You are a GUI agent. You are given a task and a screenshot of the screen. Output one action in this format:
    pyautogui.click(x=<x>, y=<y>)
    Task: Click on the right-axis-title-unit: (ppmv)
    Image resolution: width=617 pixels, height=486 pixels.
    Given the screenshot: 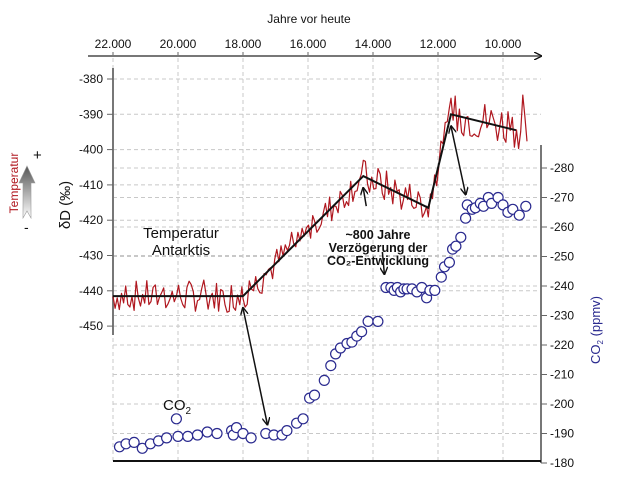 What is the action you would take?
    pyautogui.click(x=595, y=318)
    